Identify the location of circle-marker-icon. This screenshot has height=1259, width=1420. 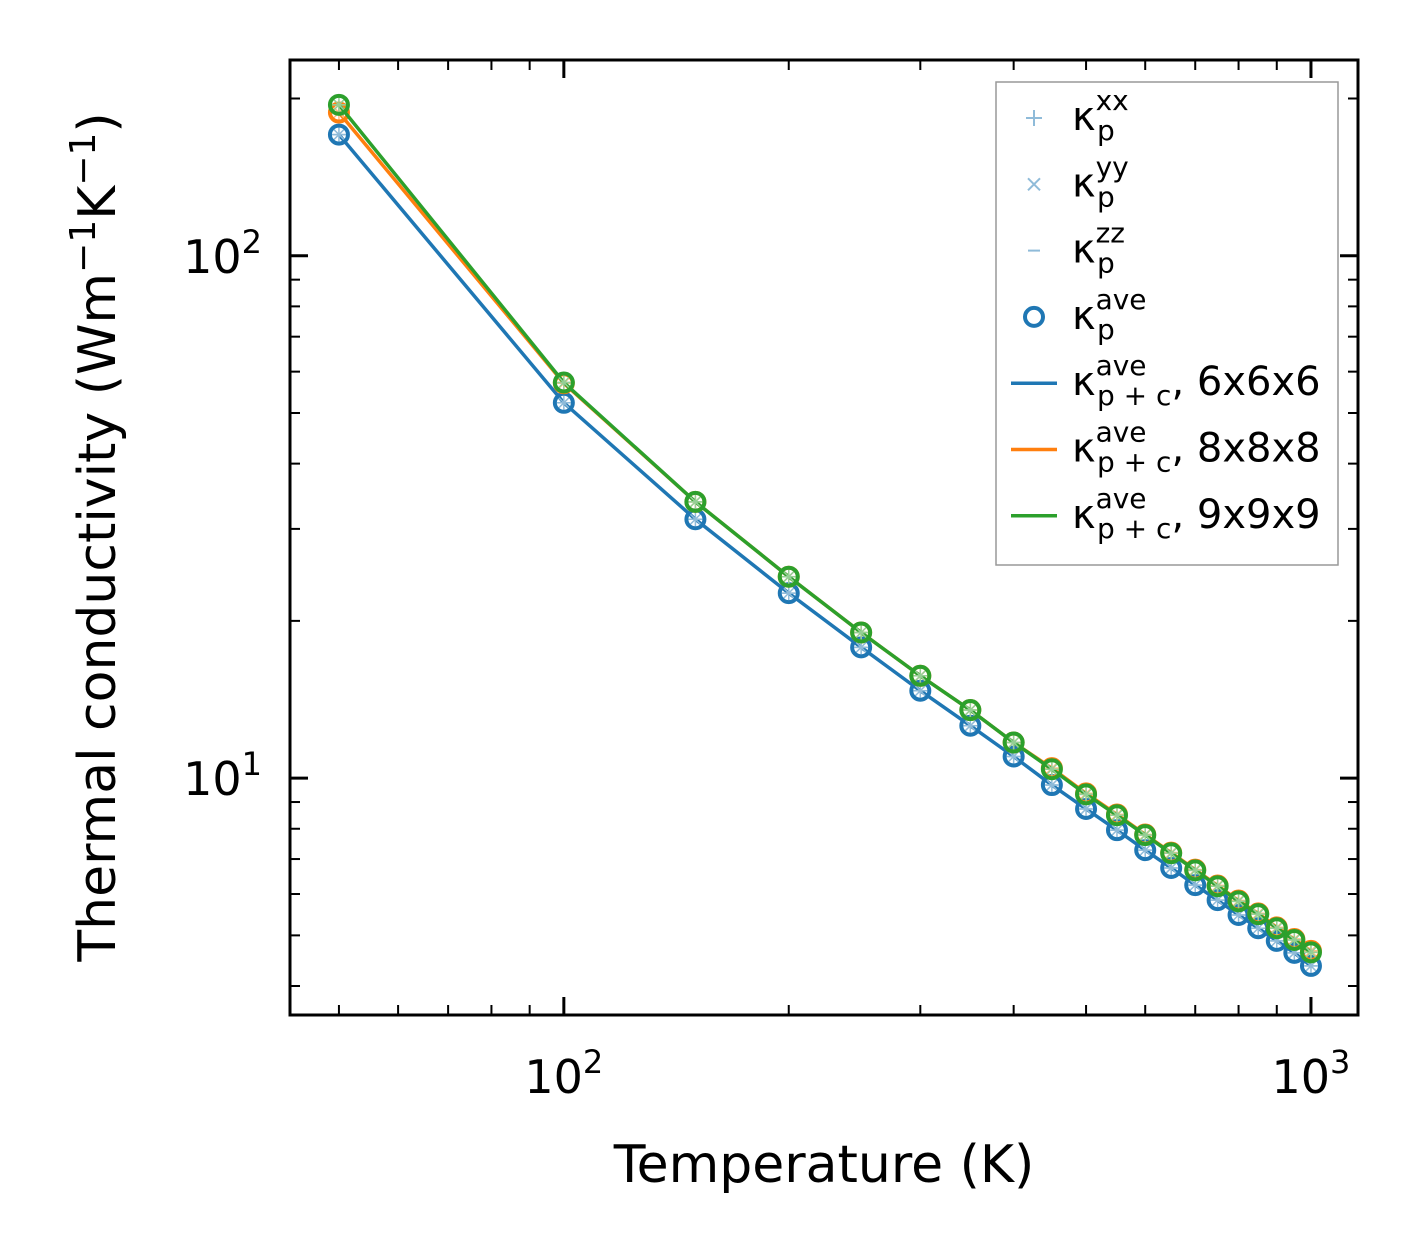
(1034, 316).